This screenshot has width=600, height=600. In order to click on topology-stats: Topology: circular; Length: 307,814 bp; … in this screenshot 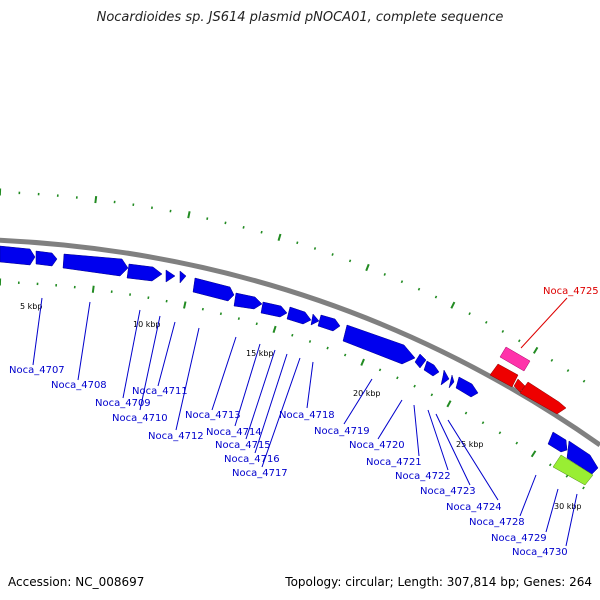, I will do `click(438, 582)`.